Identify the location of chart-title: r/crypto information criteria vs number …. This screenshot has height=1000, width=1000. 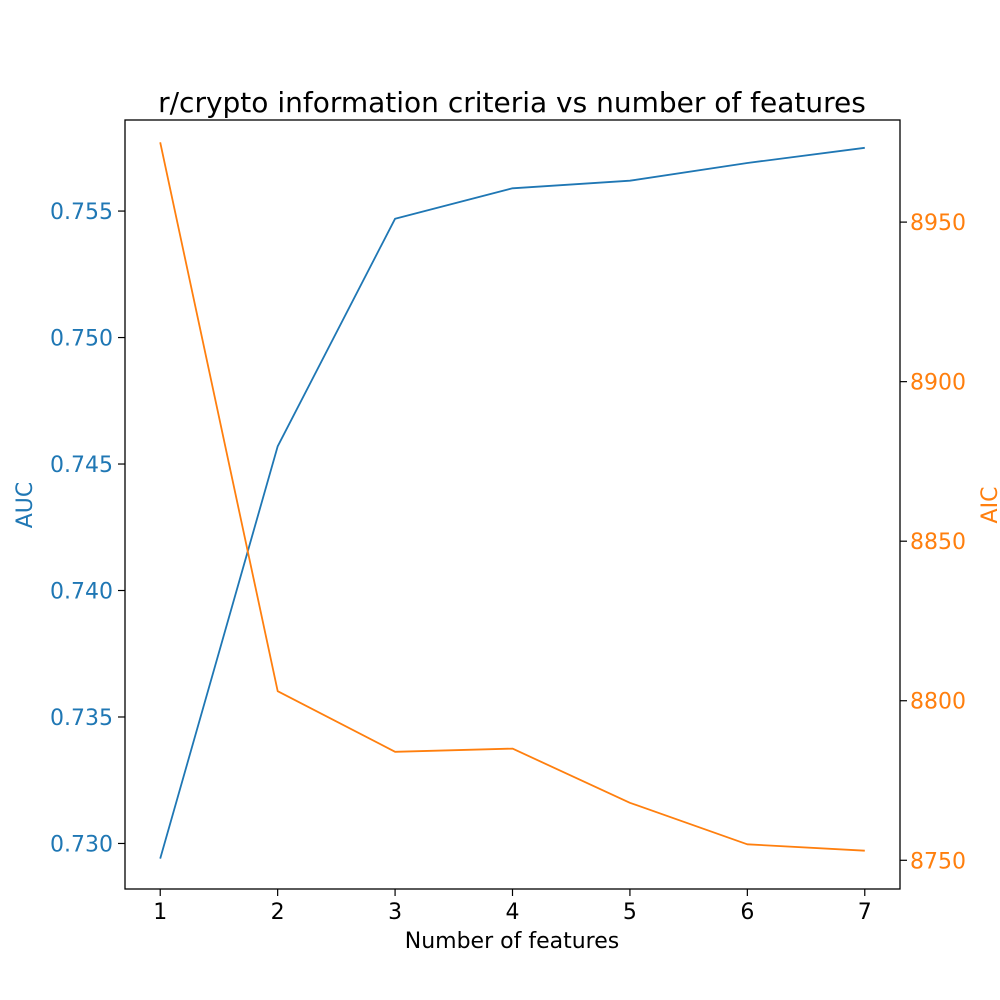
(512, 102).